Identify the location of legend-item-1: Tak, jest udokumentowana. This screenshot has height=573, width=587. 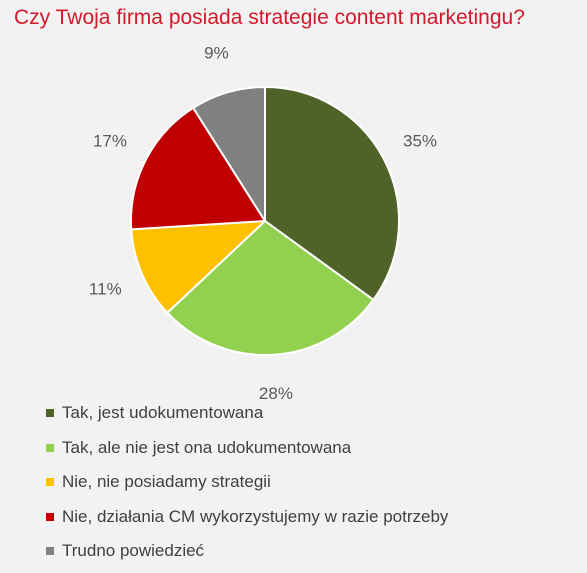
(247, 413).